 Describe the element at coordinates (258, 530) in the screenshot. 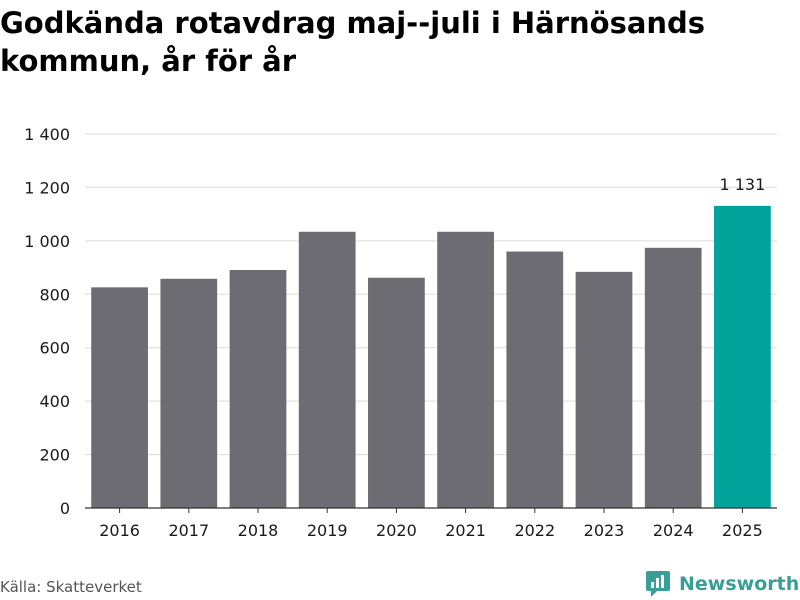

I see `x-tick-label: 2018` at that location.